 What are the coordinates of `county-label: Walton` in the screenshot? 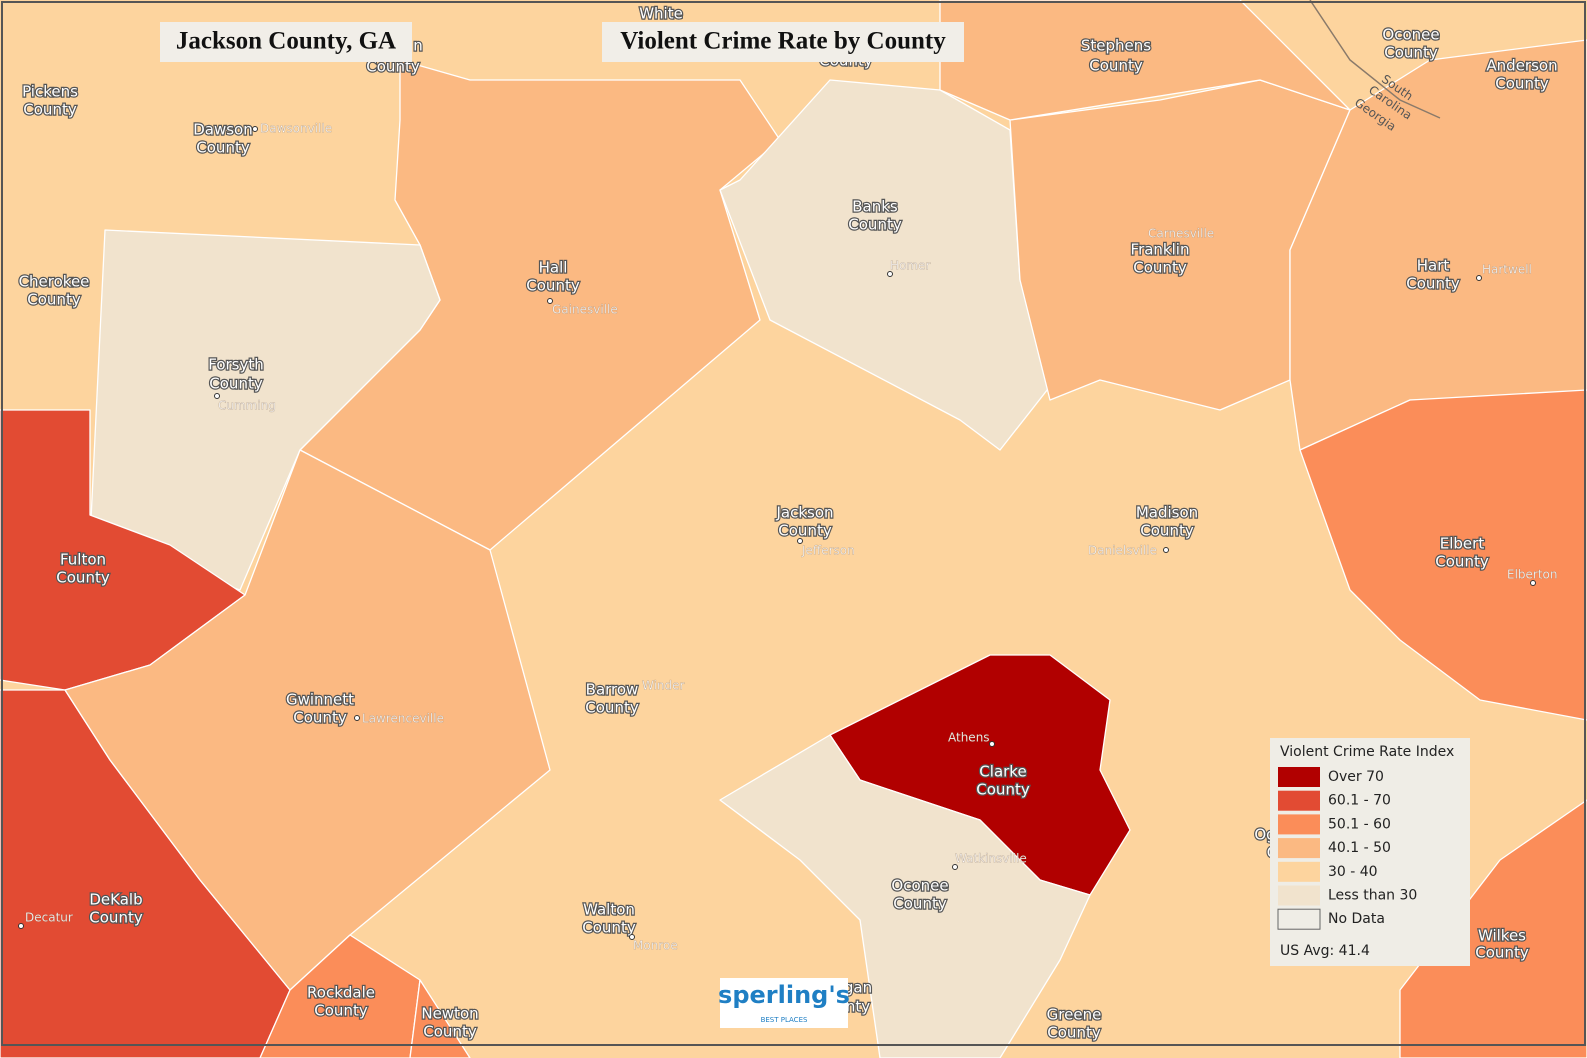 It's located at (609, 910).